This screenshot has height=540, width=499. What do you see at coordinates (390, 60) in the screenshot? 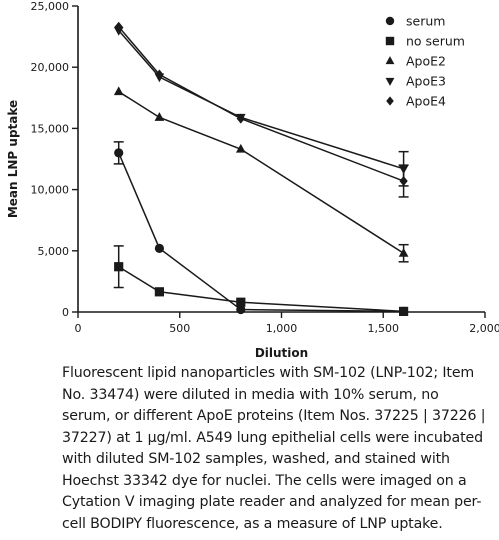
I see `legend-marker-apoe2` at bounding box center [390, 60].